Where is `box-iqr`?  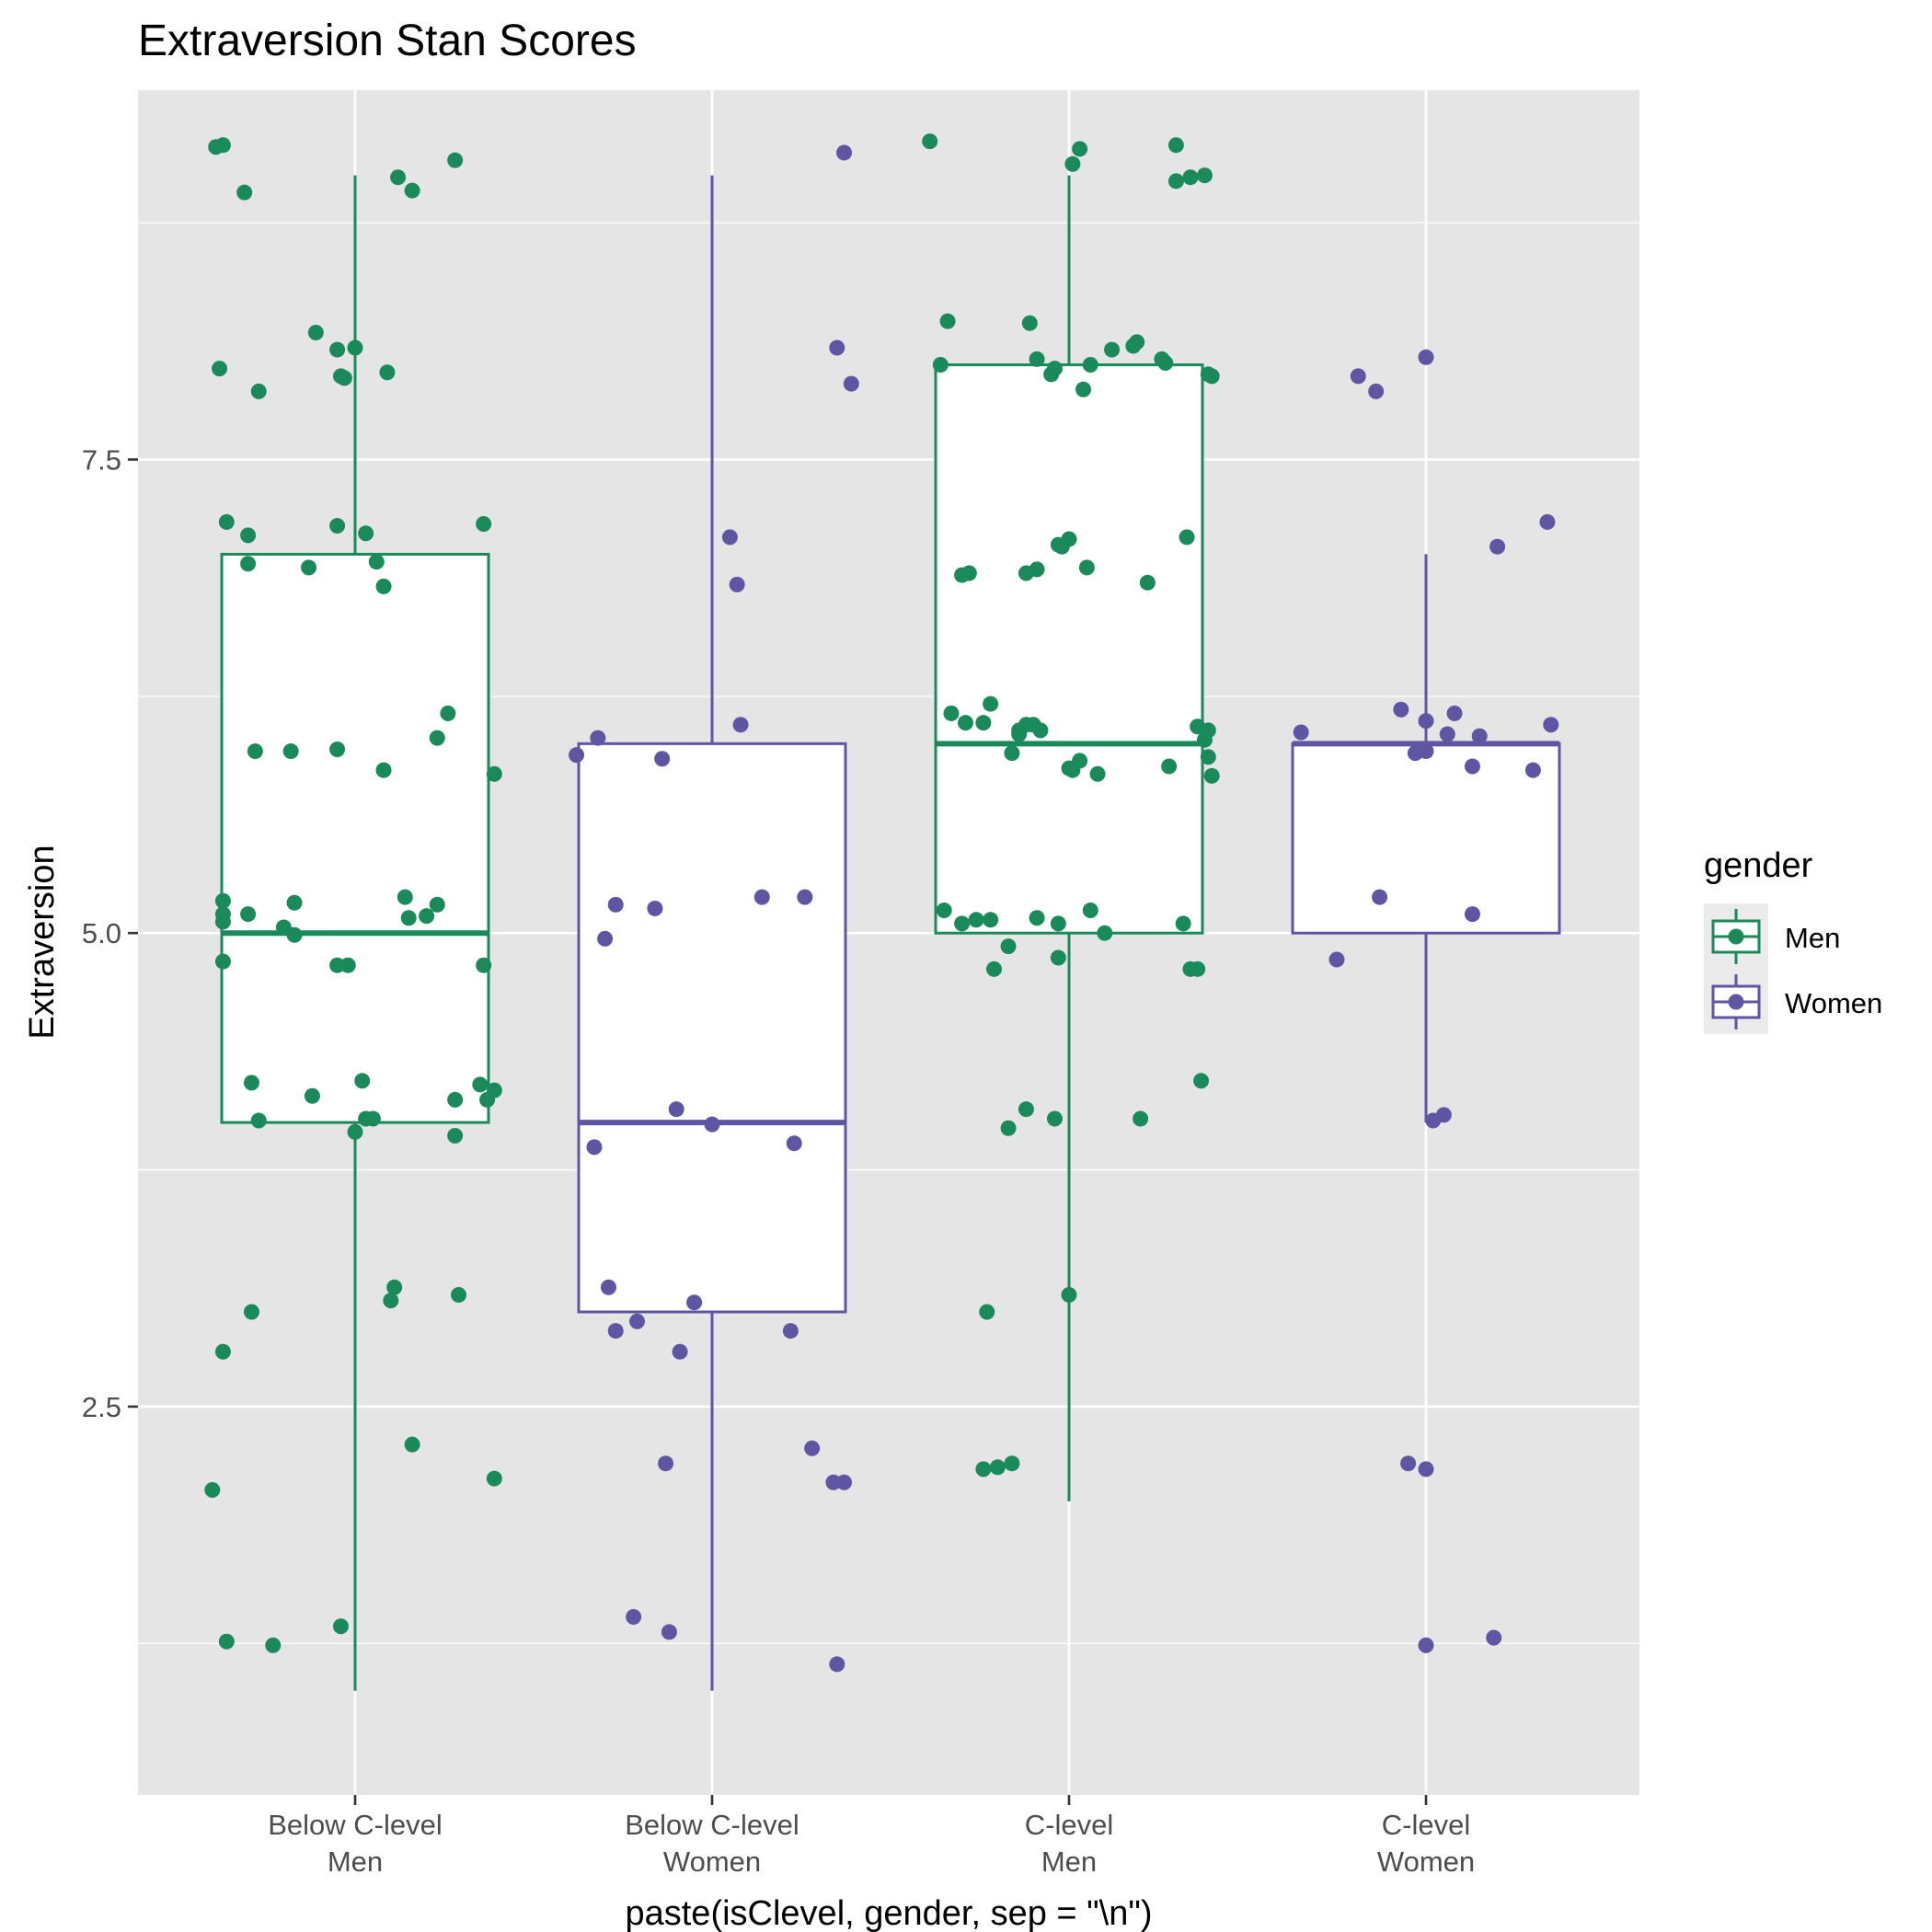 box-iqr is located at coordinates (355, 838).